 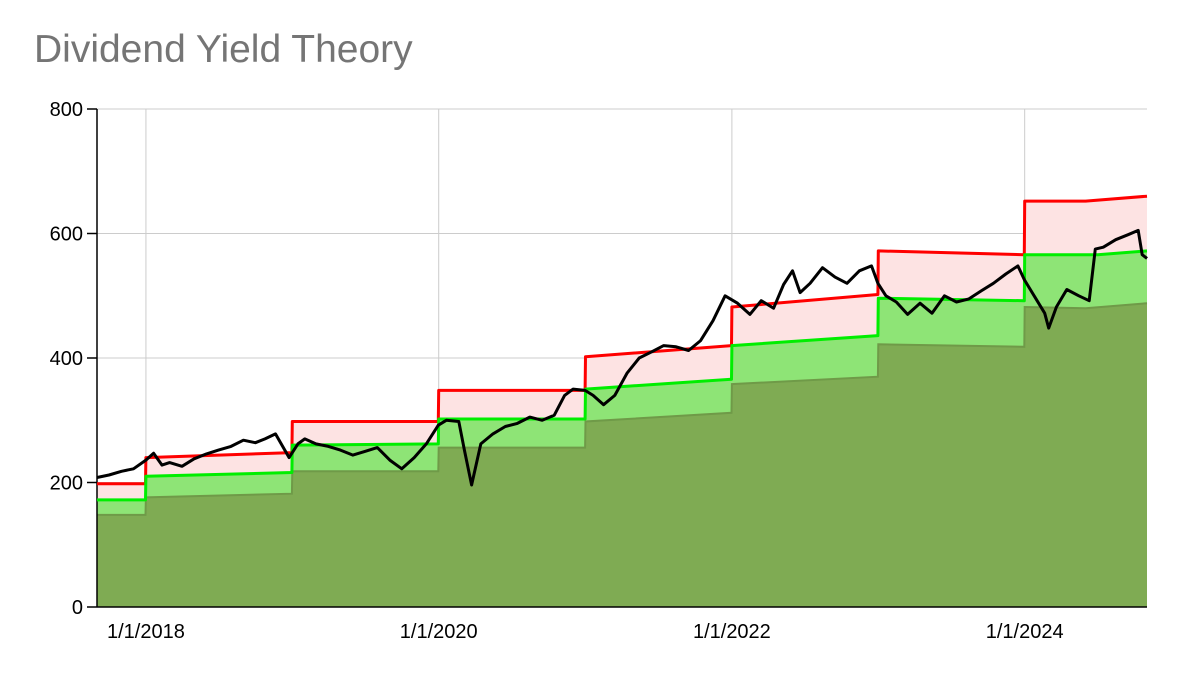 What do you see at coordinates (77, 608) in the screenshot?
I see `y-tick-label-0: 0` at bounding box center [77, 608].